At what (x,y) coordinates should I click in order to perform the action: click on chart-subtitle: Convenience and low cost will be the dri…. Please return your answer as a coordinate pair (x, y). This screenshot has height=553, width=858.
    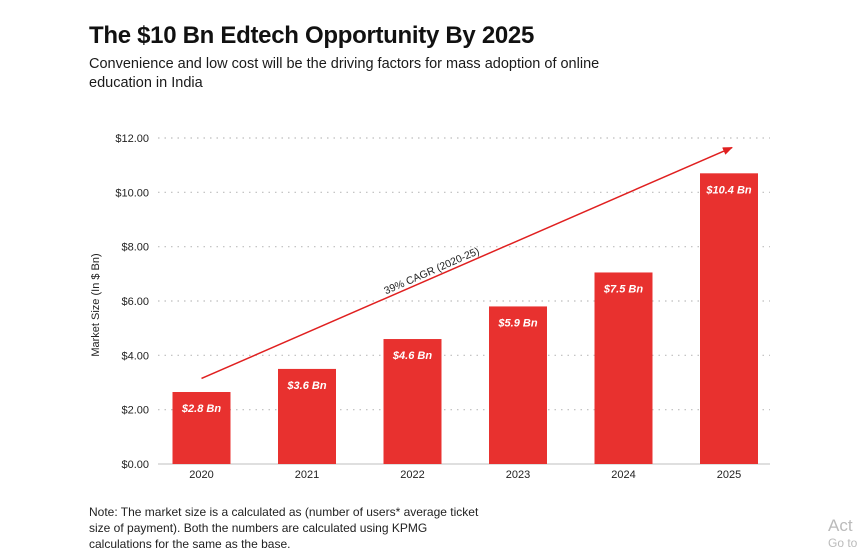
    Looking at the image, I should click on (344, 73).